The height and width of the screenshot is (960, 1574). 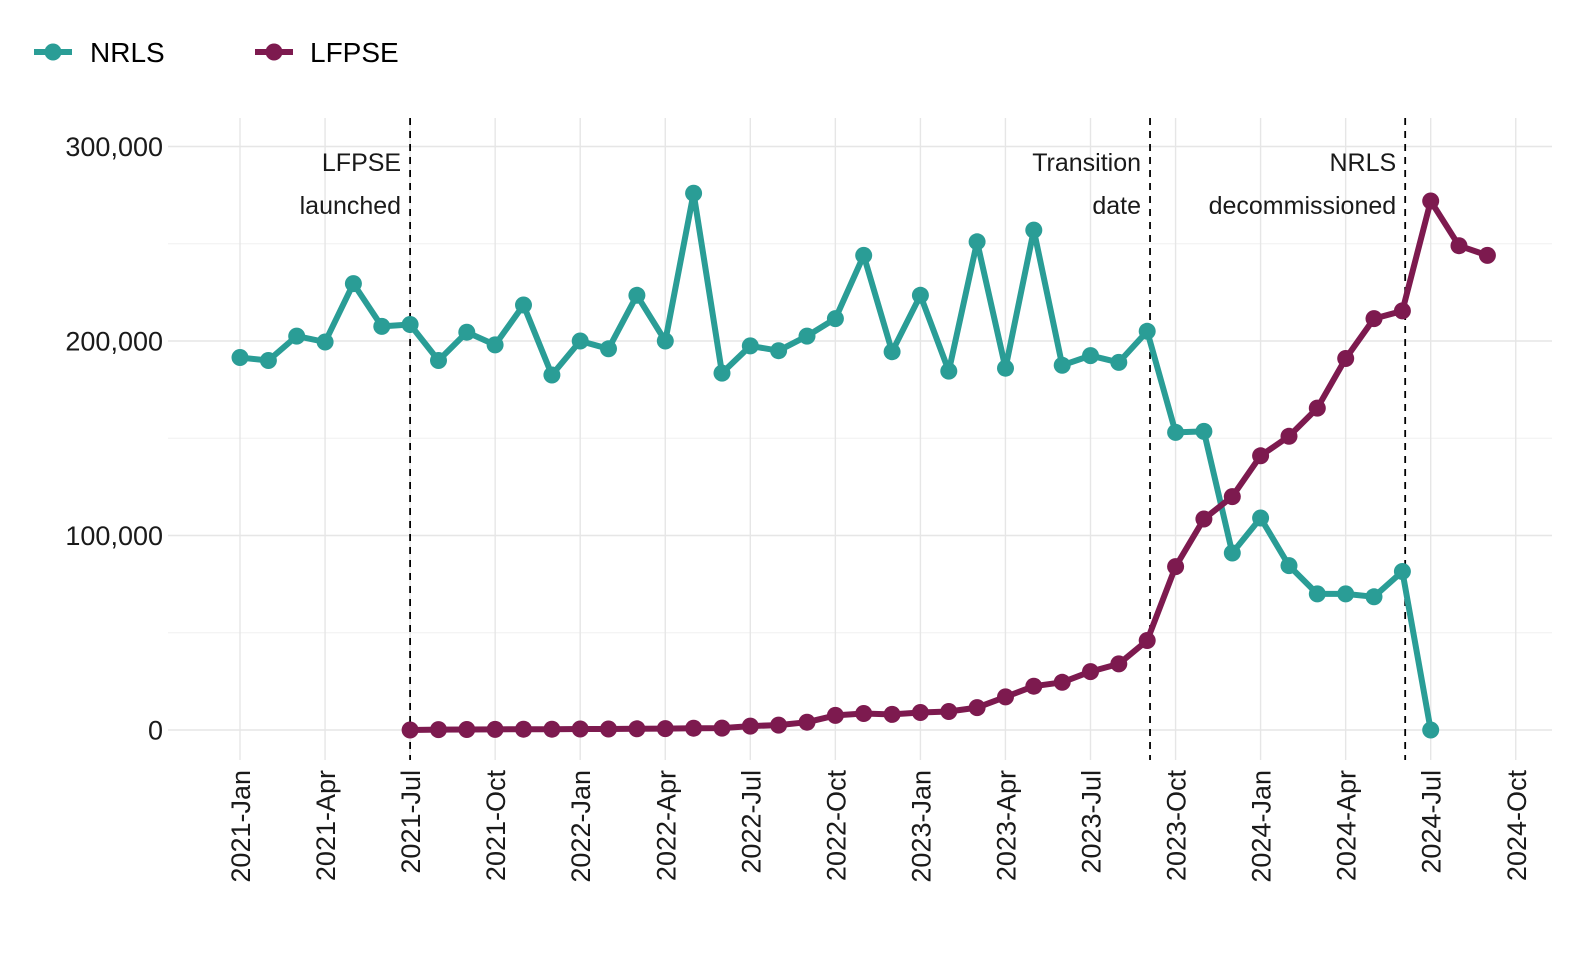 What do you see at coordinates (1262, 826) in the screenshot?
I see `x-tick-label: 2024-Jan` at bounding box center [1262, 826].